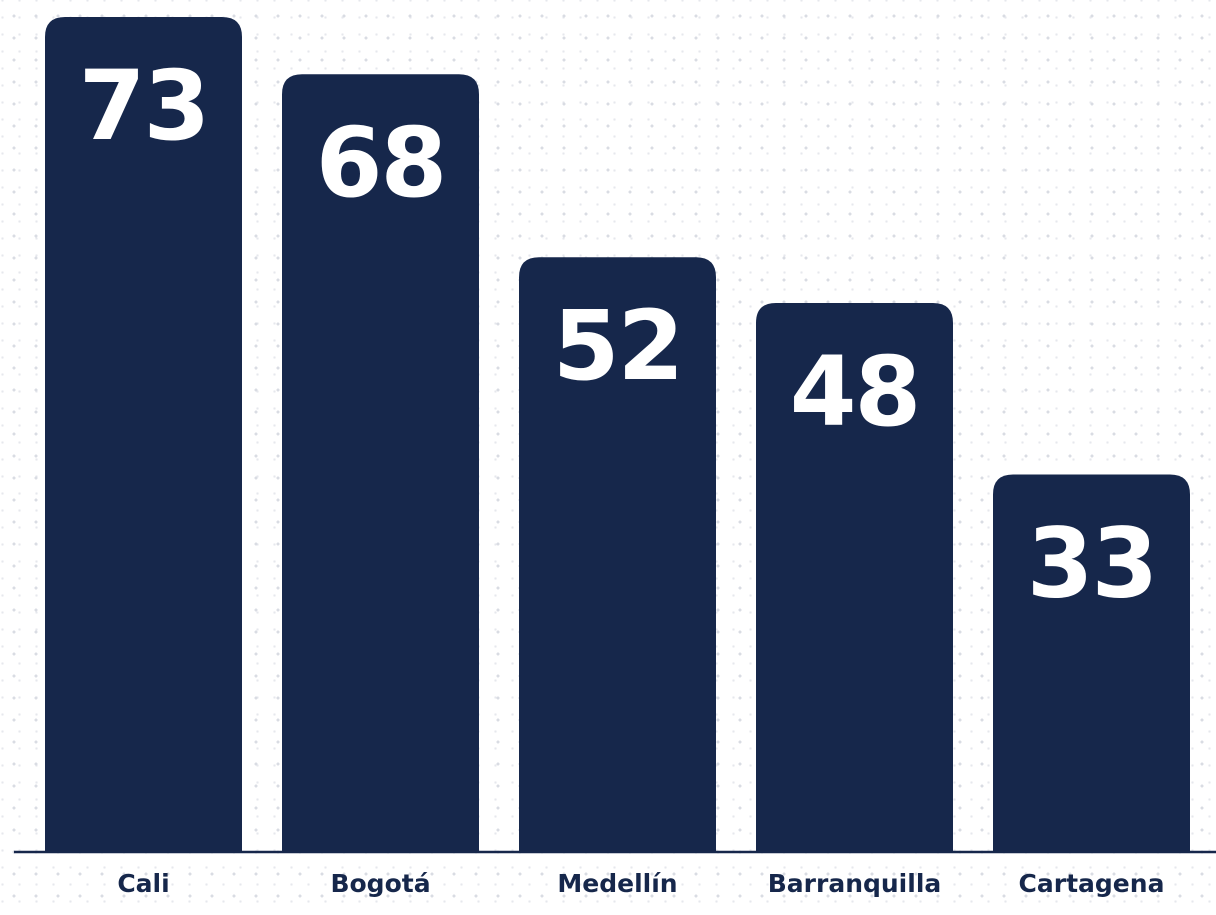 The height and width of the screenshot is (915, 1216). Describe the element at coordinates (380, 883) in the screenshot. I see `category-label: Bogotá` at that location.